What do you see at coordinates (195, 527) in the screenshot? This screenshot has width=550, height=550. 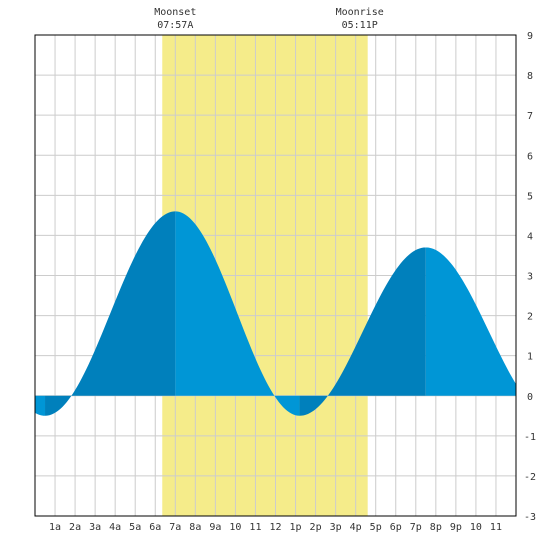 I see `x-tick-label: 8a` at bounding box center [195, 527].